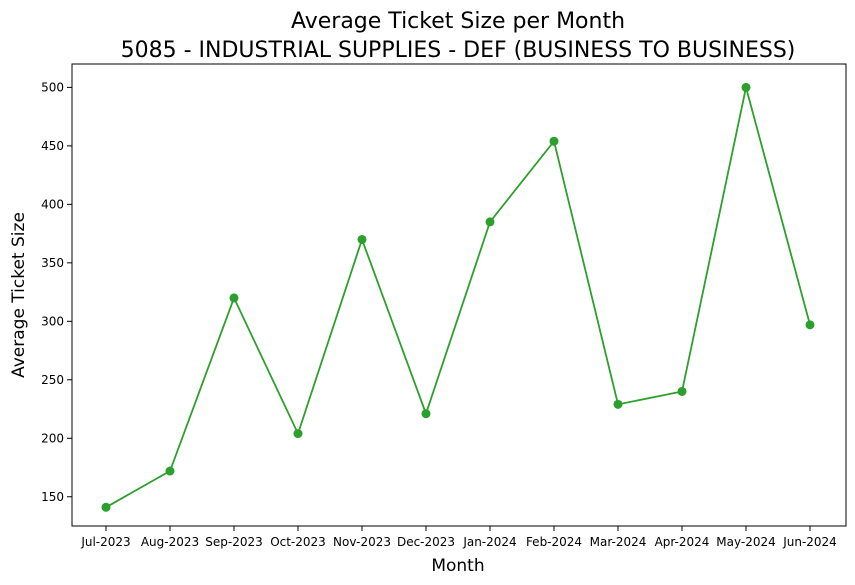 The width and height of the screenshot is (855, 585). What do you see at coordinates (52, 263) in the screenshot?
I see `y-tick-label: 350` at bounding box center [52, 263].